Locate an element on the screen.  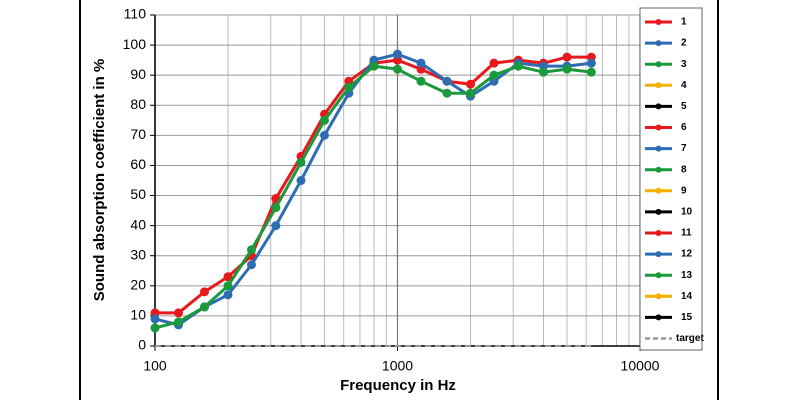
y-tick-label: 100 is located at coordinates (135, 44).